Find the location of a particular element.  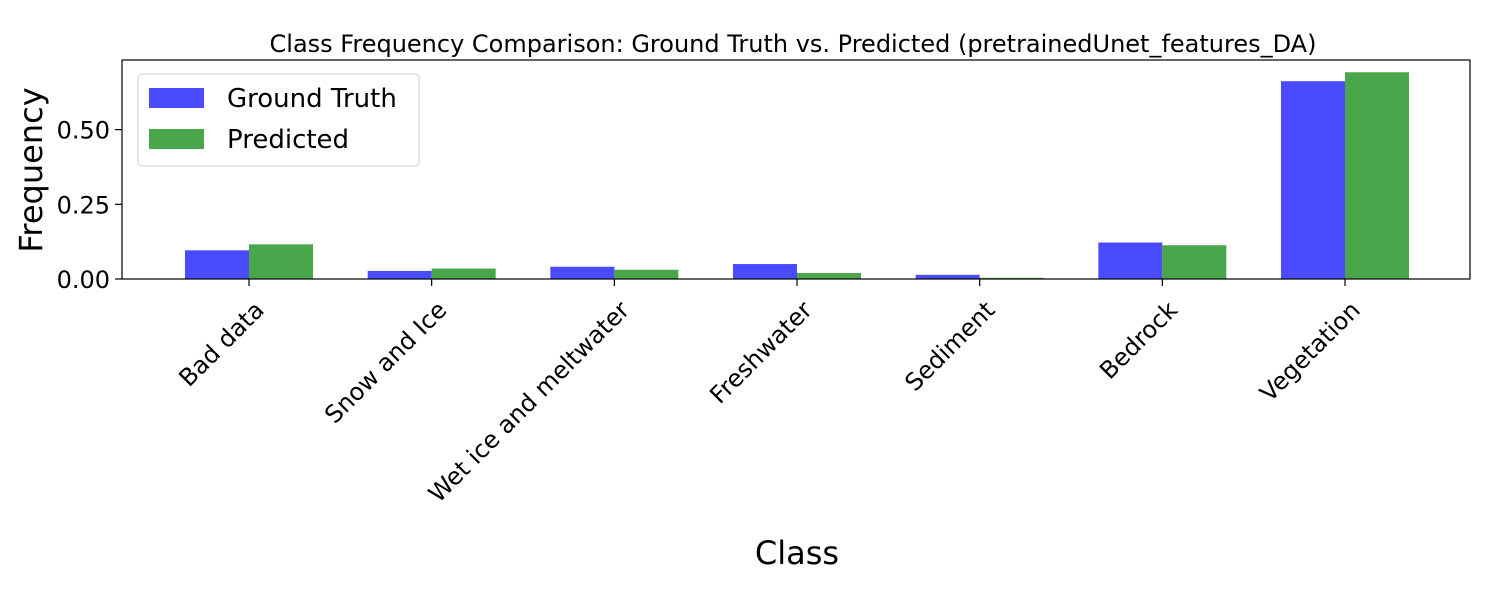

legend: Ground Truth Predicted is located at coordinates (278, 120).